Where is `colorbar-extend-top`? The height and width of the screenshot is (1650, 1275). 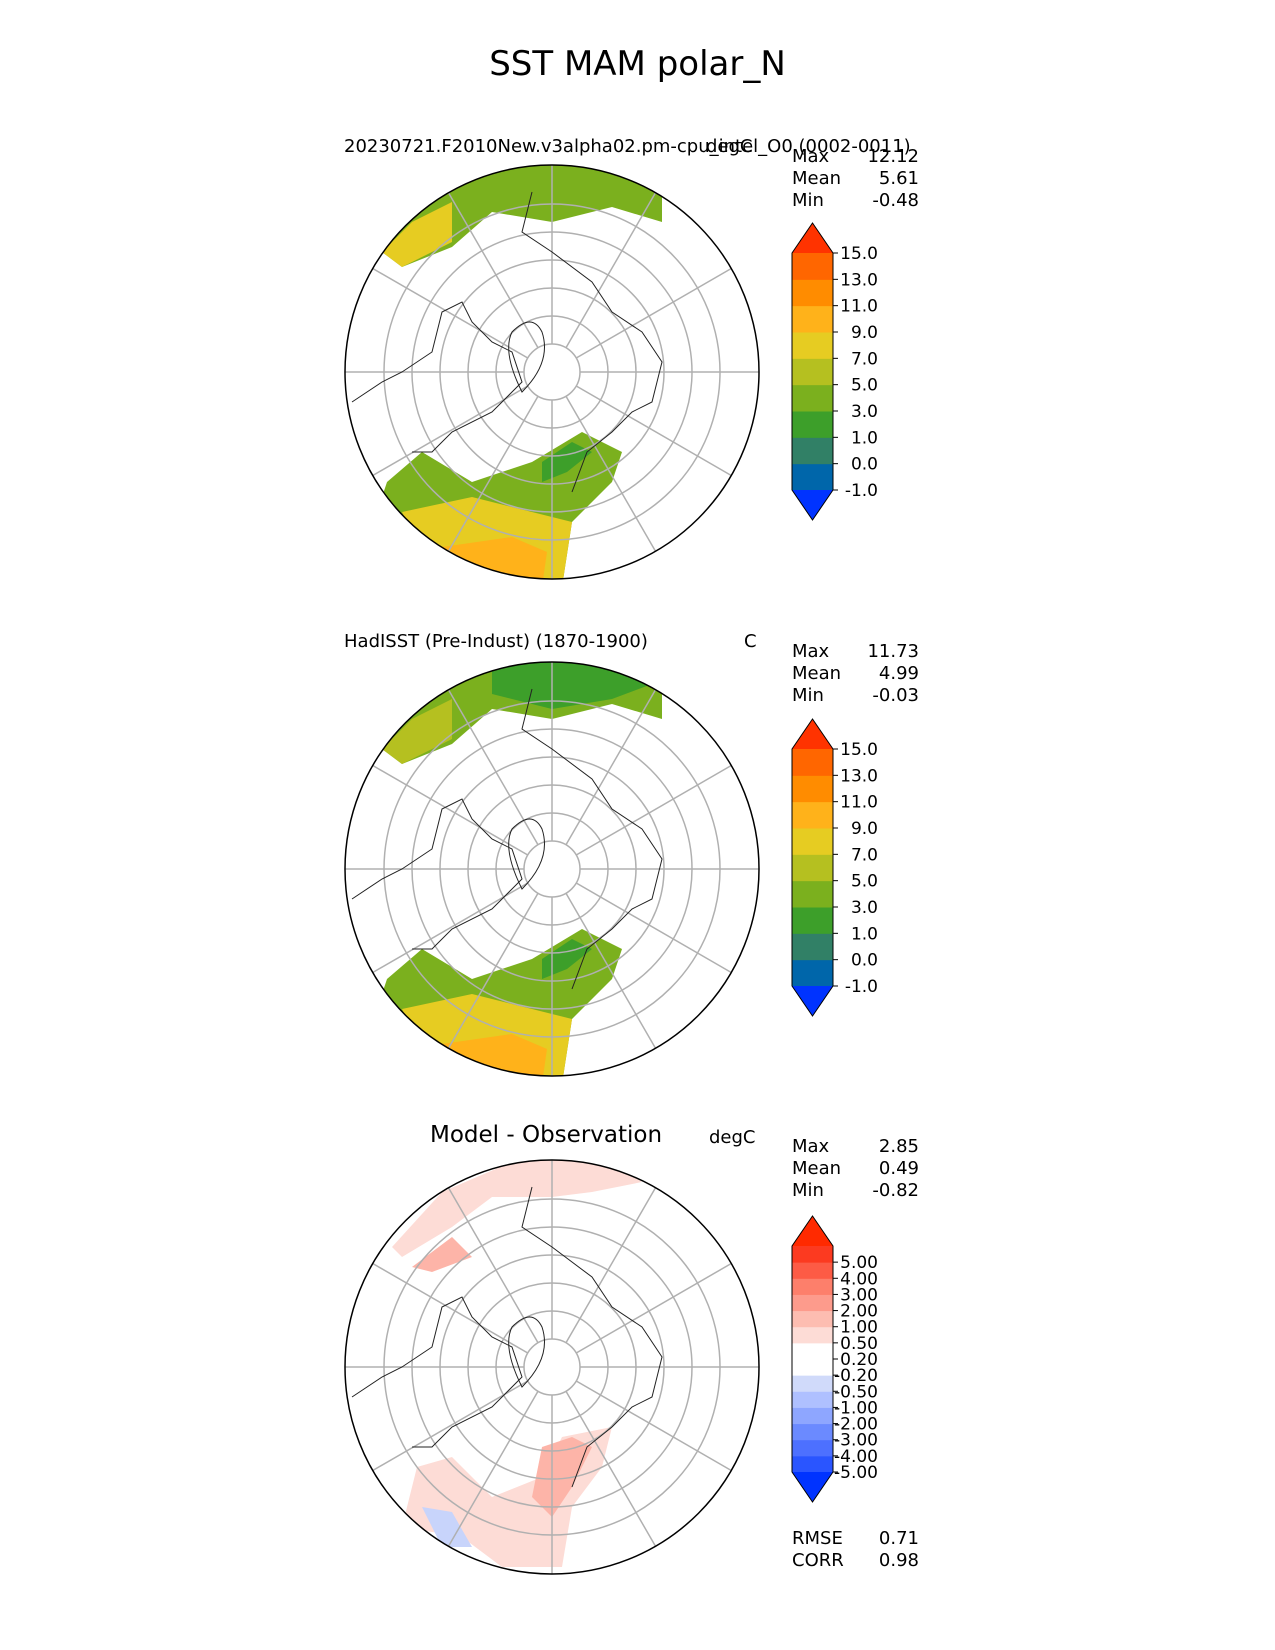 colorbar-extend-top is located at coordinates (812, 238).